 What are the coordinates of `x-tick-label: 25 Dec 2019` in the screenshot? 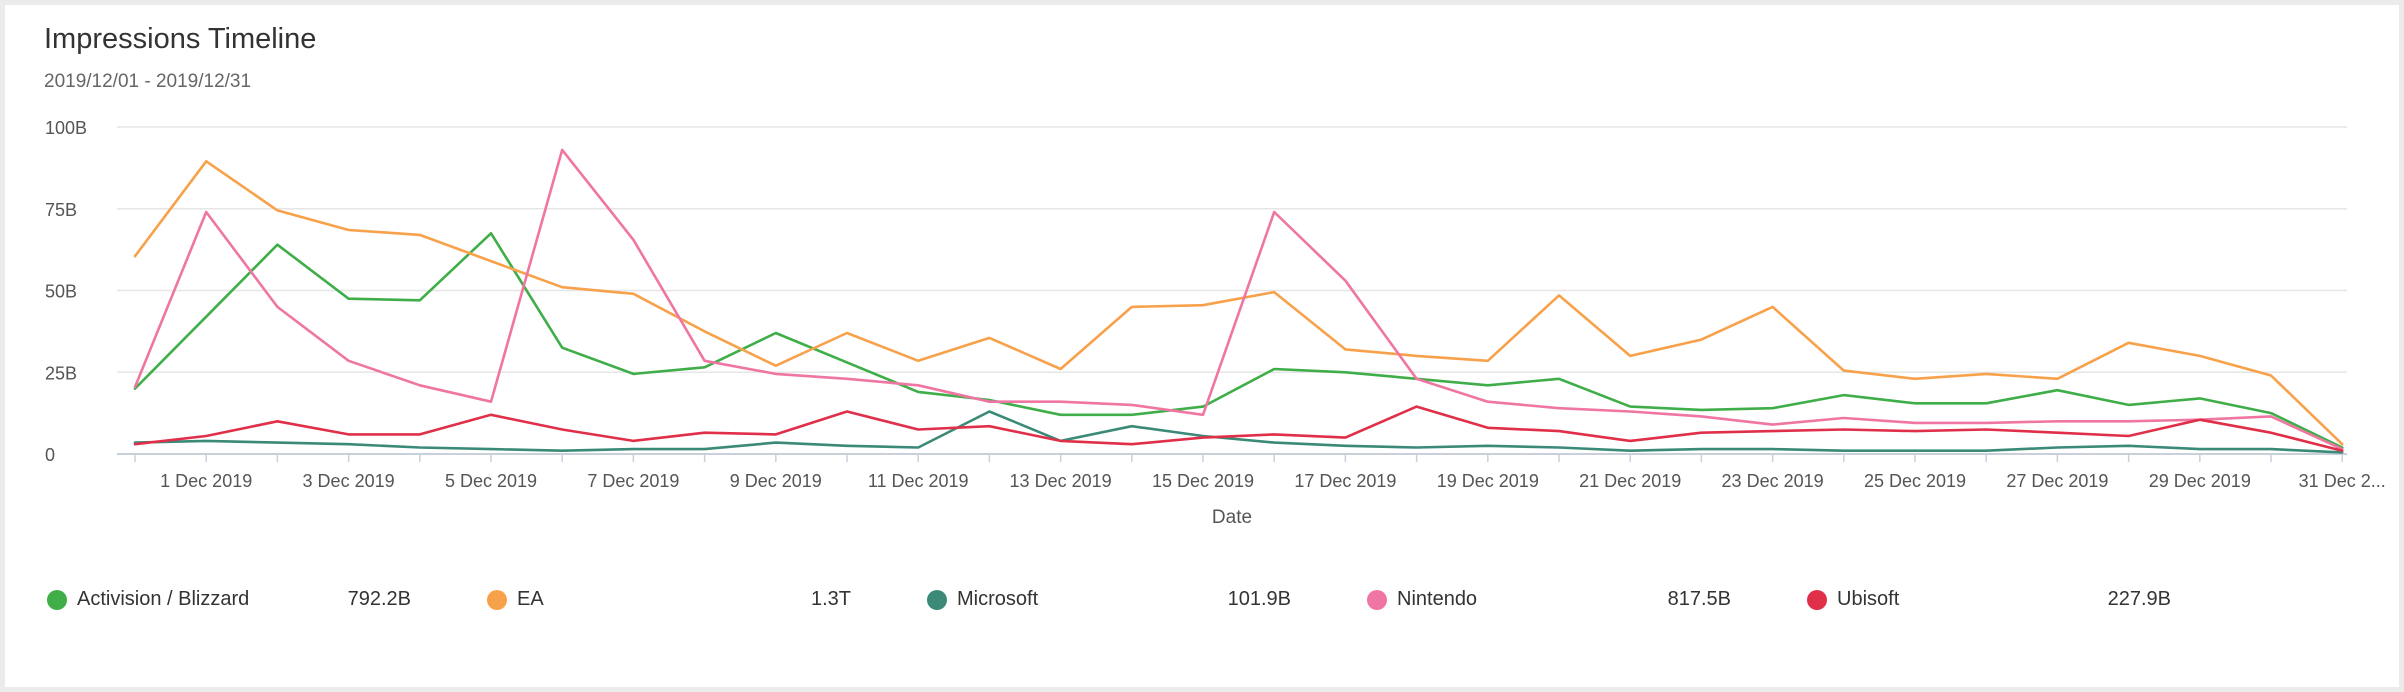 It's located at (1915, 481).